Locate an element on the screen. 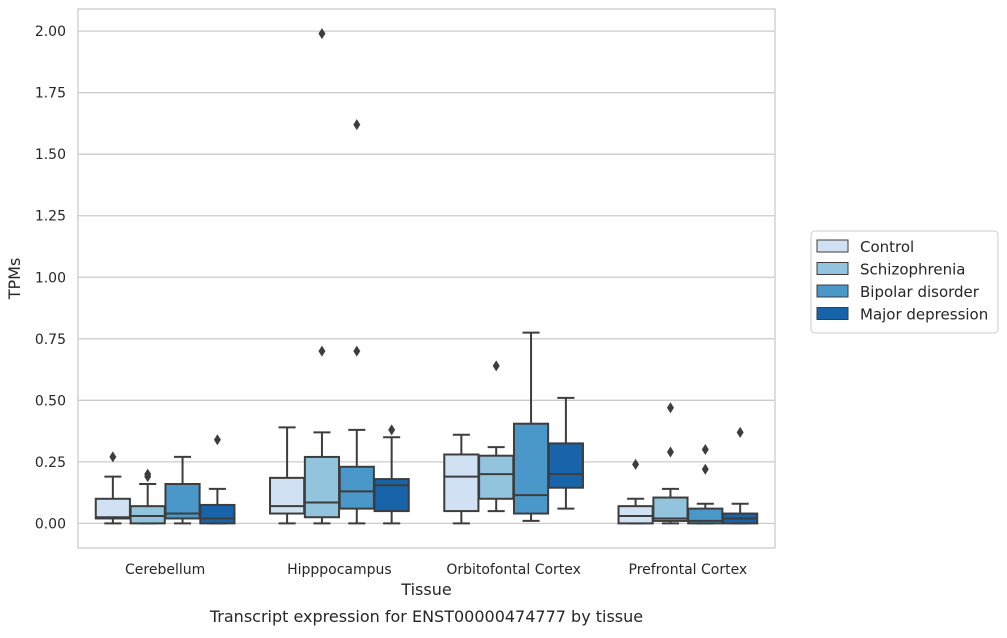  x-tick-label: Orbitofontal Cortex is located at coordinates (513, 570).